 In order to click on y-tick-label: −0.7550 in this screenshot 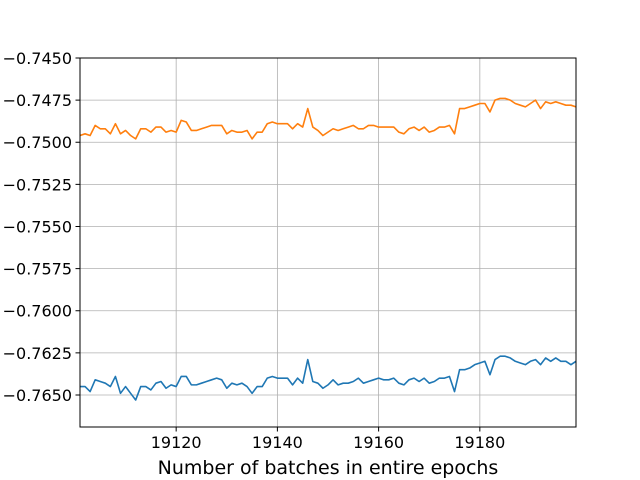, I will do `click(37, 226)`.